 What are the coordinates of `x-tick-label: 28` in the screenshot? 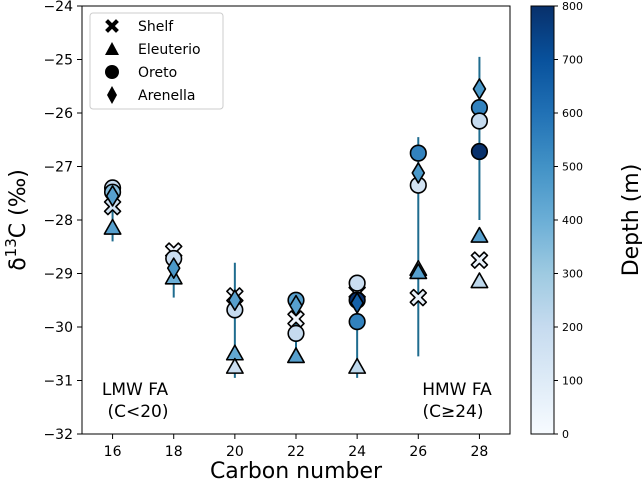 It's located at (480, 452).